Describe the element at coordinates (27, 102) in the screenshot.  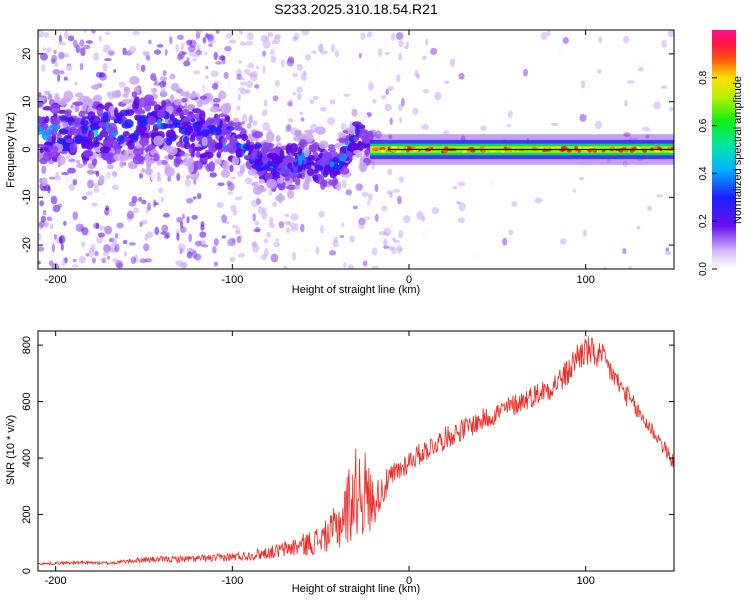
I see `spectrogram-y-tick-label: 10` at that location.